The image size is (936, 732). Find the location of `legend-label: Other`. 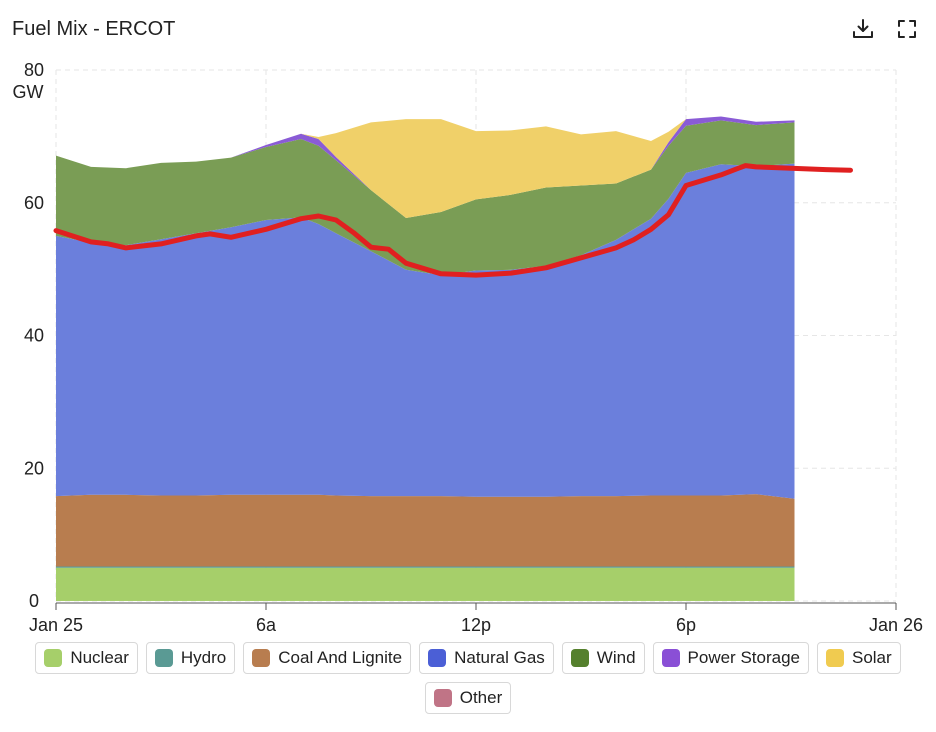

legend-label: Other is located at coordinates (481, 697).